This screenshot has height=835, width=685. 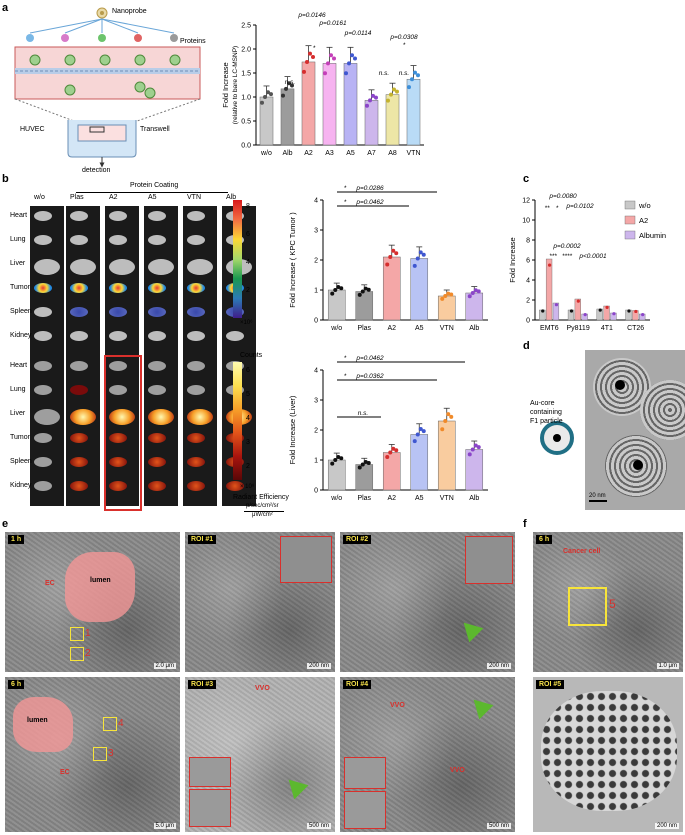 I want to click on roi-2-label: 2, so click(x=88, y=653).